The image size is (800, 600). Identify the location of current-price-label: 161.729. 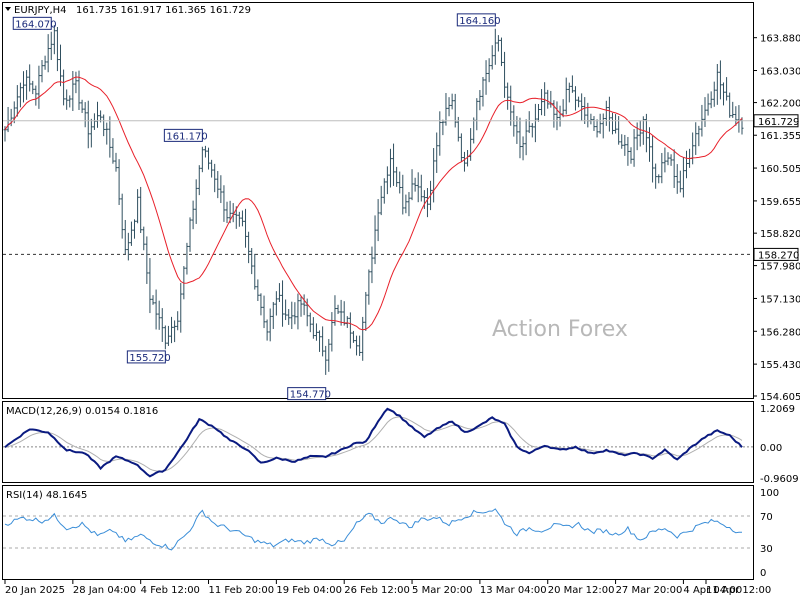
(778, 122).